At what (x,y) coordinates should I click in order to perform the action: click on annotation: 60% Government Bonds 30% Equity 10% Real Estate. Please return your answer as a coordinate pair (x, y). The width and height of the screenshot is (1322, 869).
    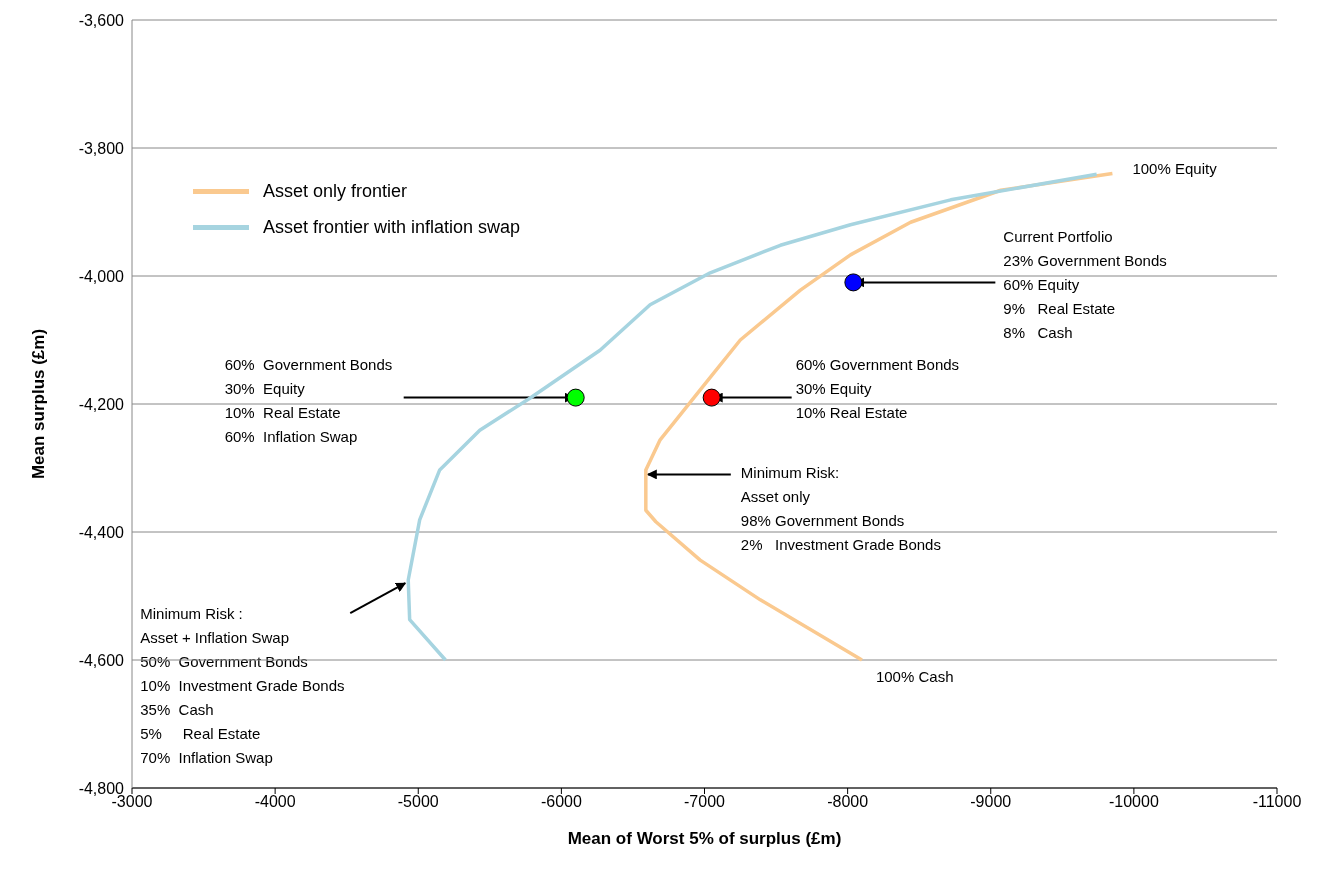
    Looking at the image, I should click on (877, 388).